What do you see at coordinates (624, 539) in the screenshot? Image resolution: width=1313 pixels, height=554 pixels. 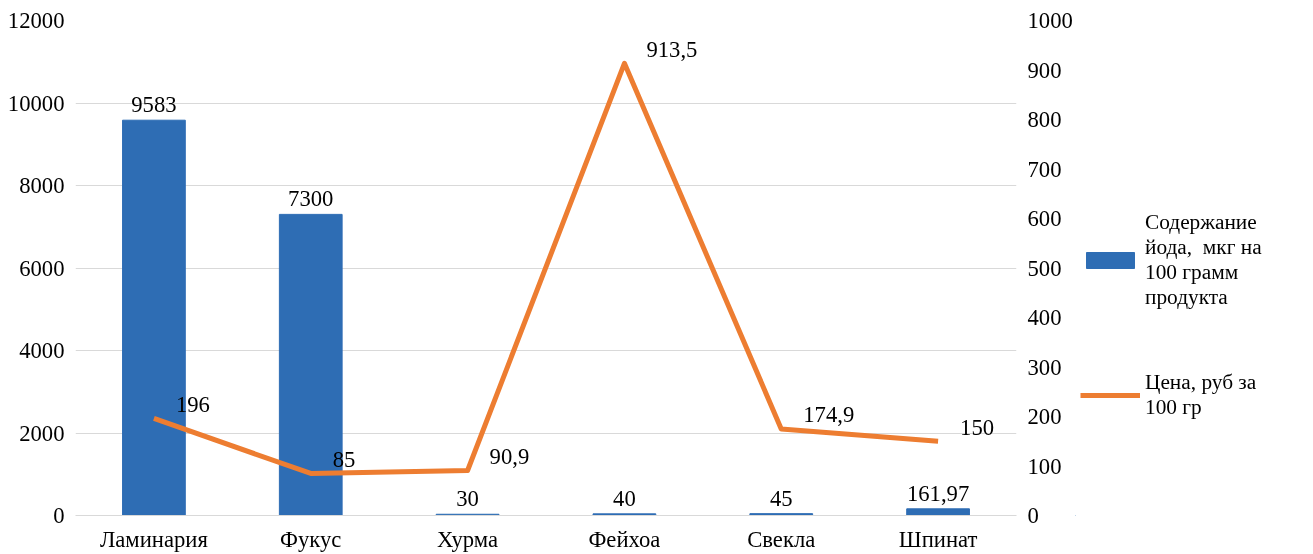 I see `x-tick-label: Фейхоа` at bounding box center [624, 539].